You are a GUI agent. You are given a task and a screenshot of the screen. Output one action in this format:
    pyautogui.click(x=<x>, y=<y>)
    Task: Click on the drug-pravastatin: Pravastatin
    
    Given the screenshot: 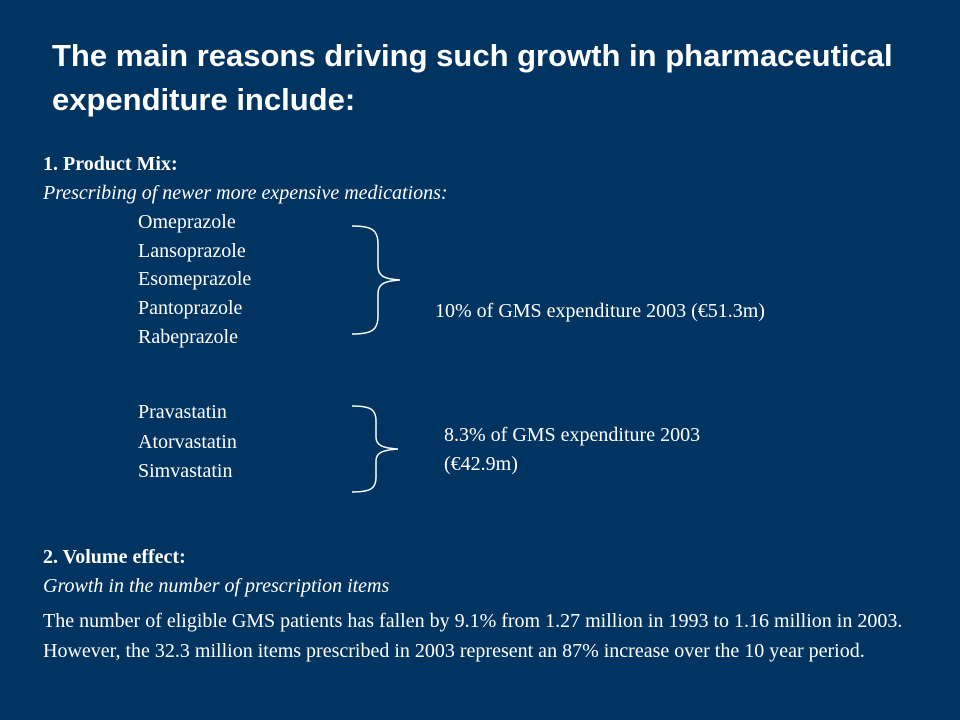 What is the action you would take?
    pyautogui.click(x=182, y=412)
    